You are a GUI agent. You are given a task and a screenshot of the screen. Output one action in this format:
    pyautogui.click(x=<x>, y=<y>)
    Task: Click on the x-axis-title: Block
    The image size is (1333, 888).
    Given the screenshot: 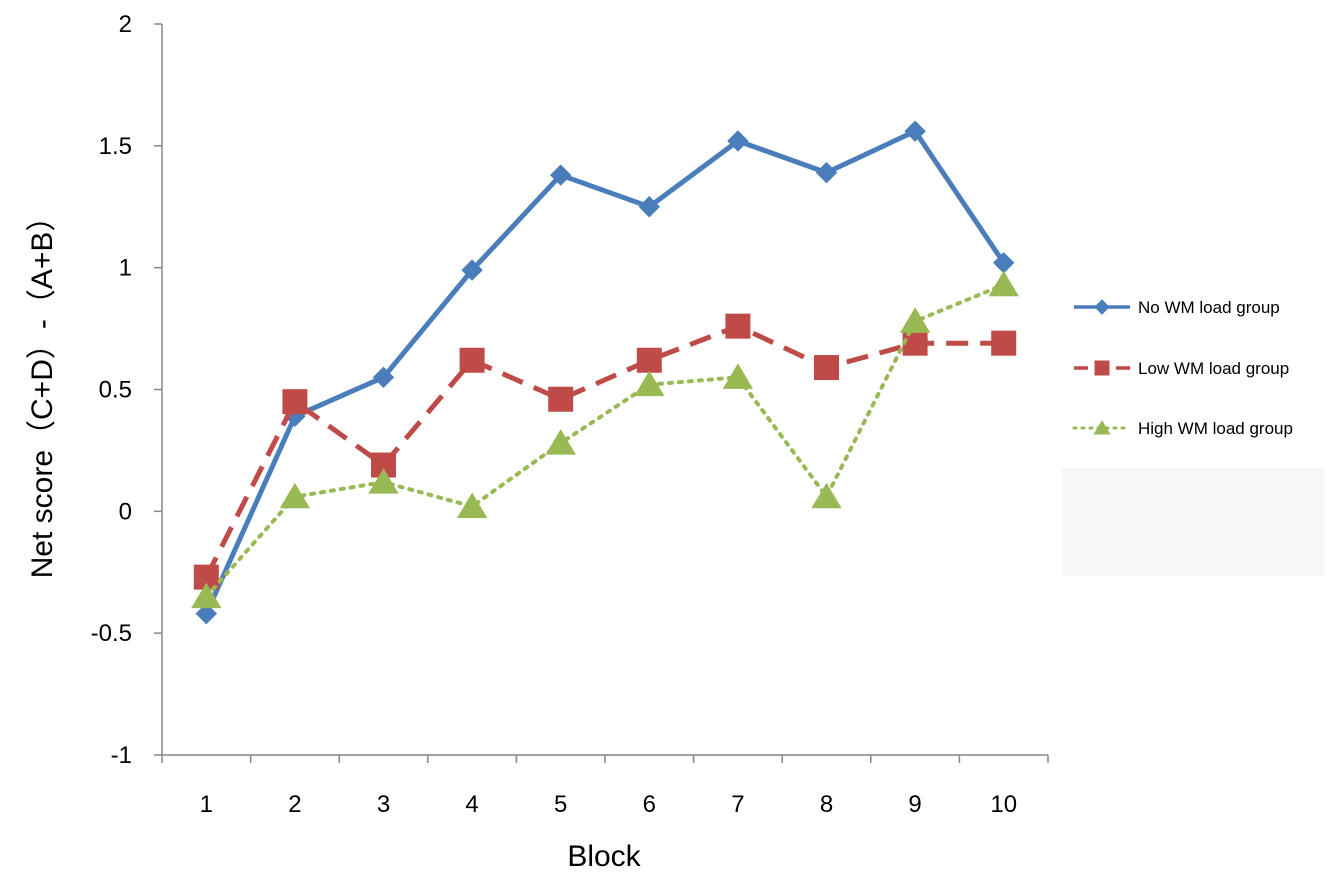 What is the action you would take?
    pyautogui.click(x=604, y=856)
    